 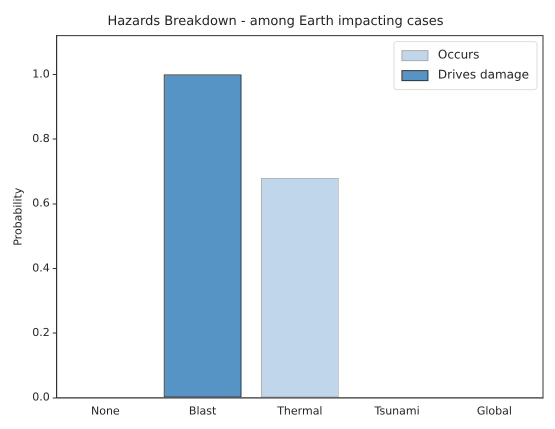 What do you see at coordinates (299, 411) in the screenshot?
I see `x-tick-label: Thermal` at bounding box center [299, 411].